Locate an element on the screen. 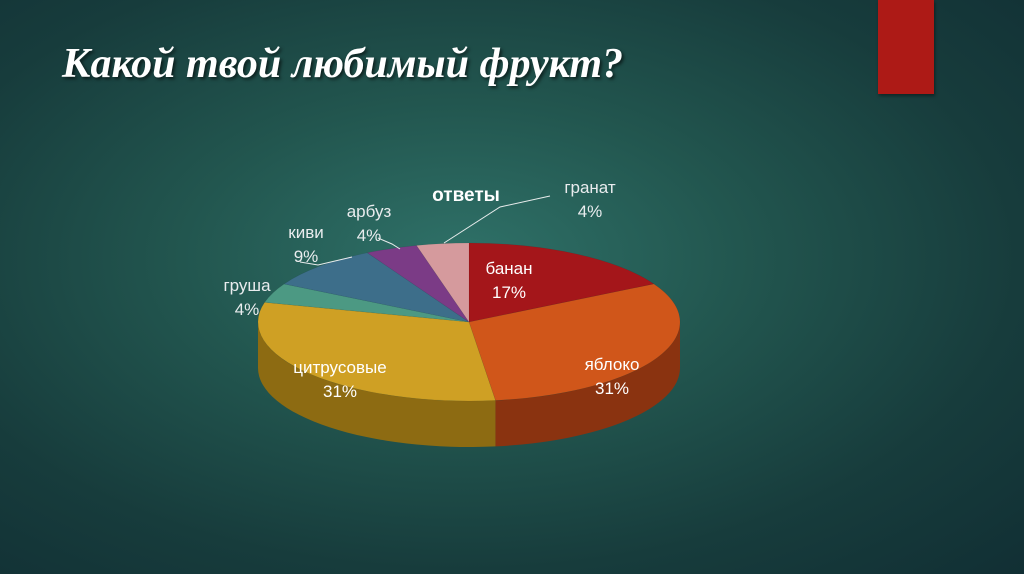  slice-0-top is located at coordinates (561, 282).